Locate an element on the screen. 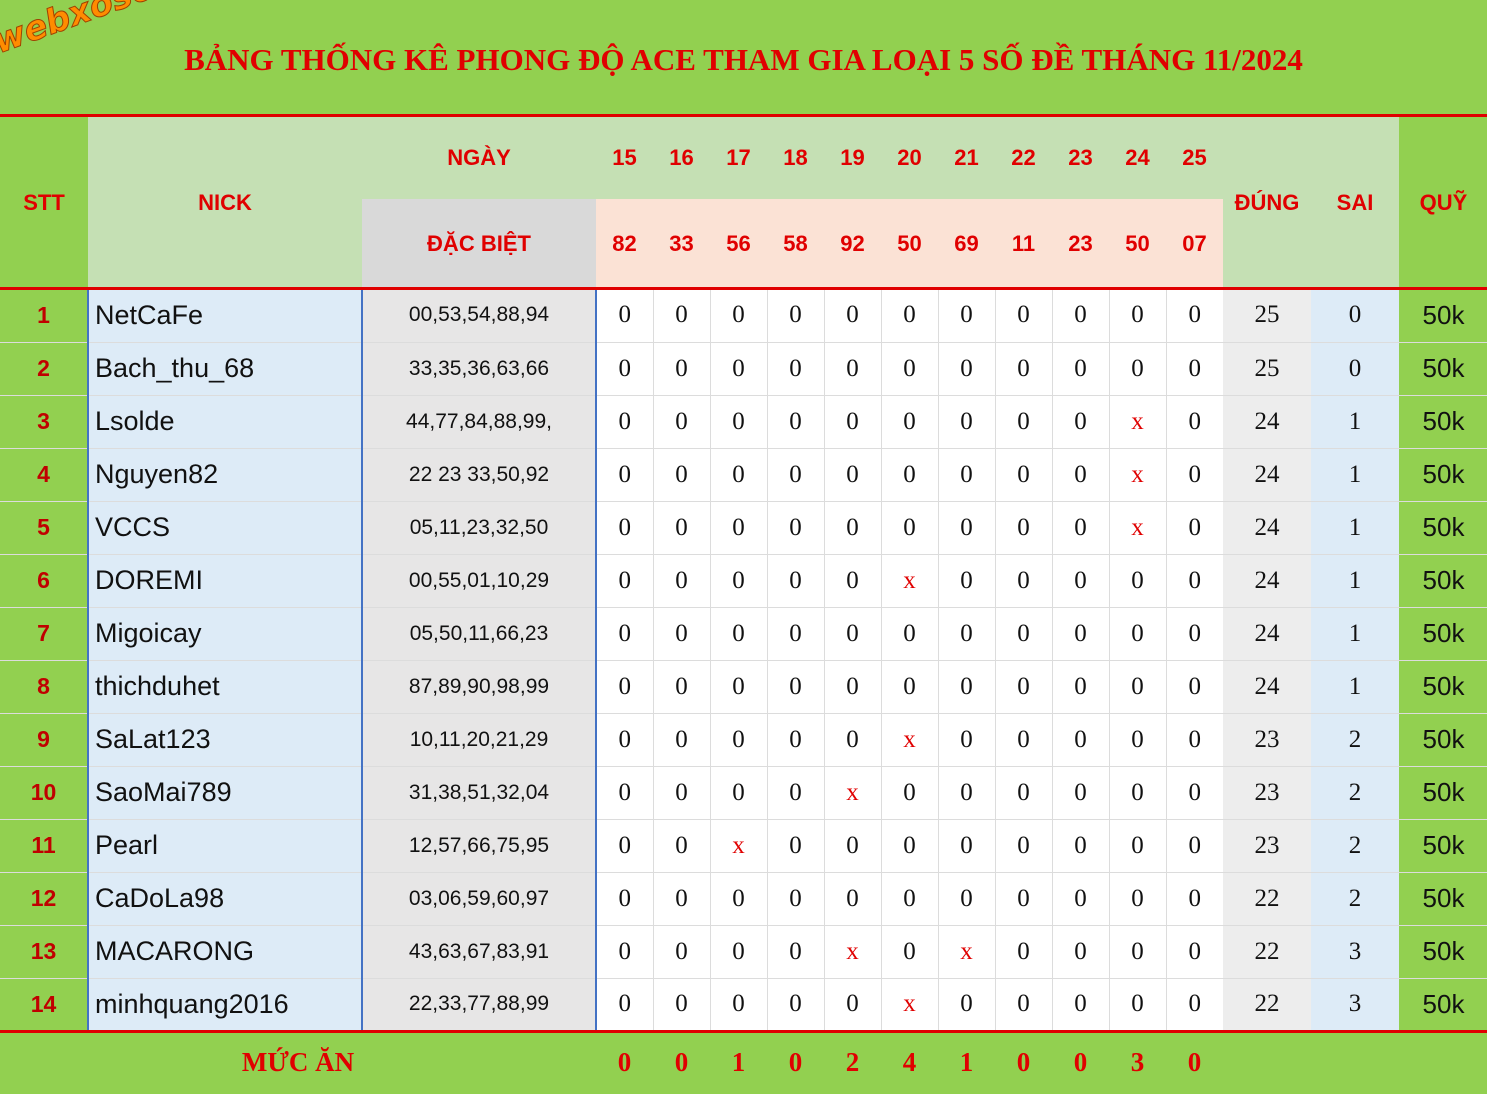  footer-value: 0 is located at coordinates (1080, 1061).